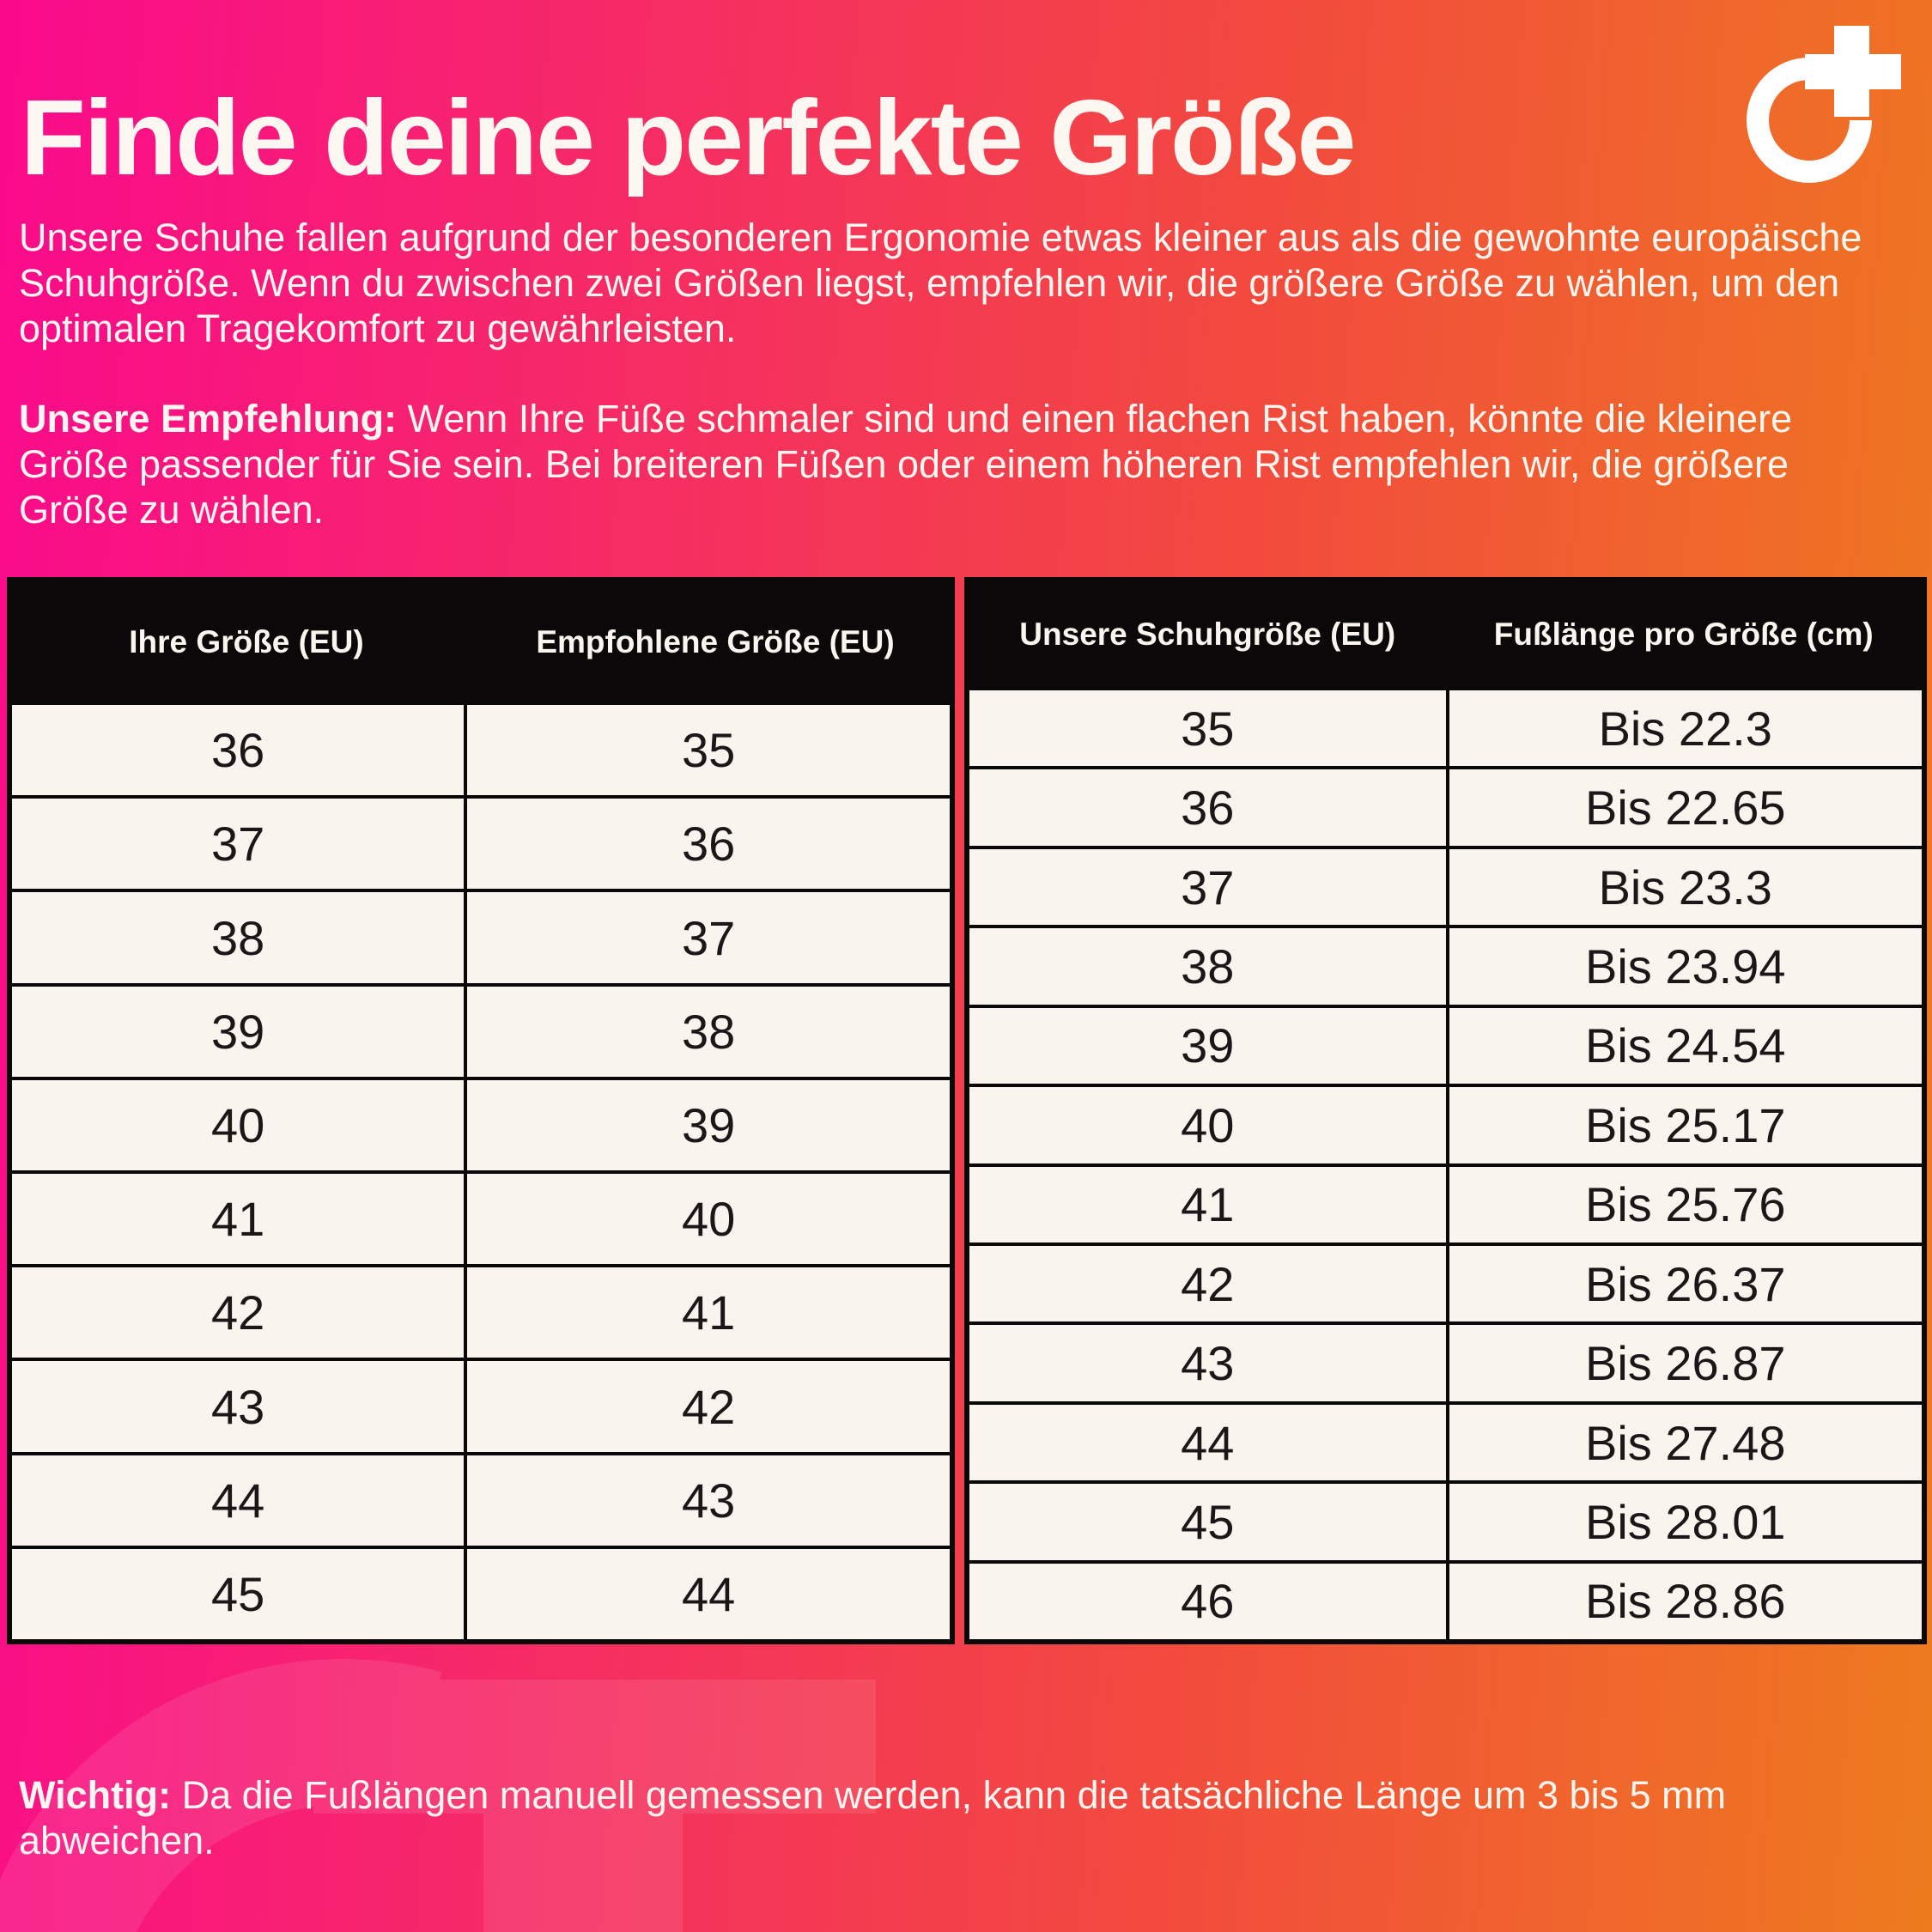 Image resolution: width=1932 pixels, height=1932 pixels. What do you see at coordinates (239, 1031) in the screenshot?
I see `your-size-cell: 39` at bounding box center [239, 1031].